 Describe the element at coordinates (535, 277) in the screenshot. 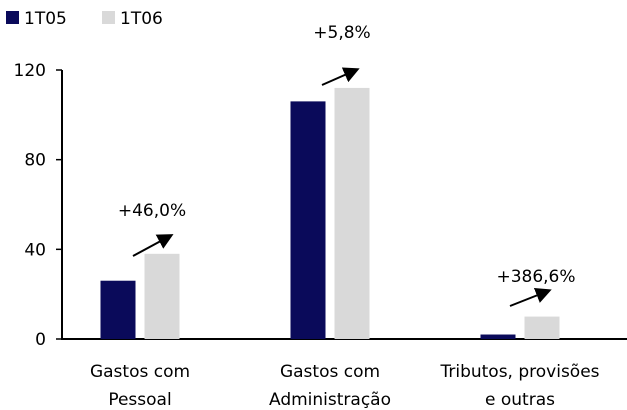

I see `growth-label: +386,6%` at that location.